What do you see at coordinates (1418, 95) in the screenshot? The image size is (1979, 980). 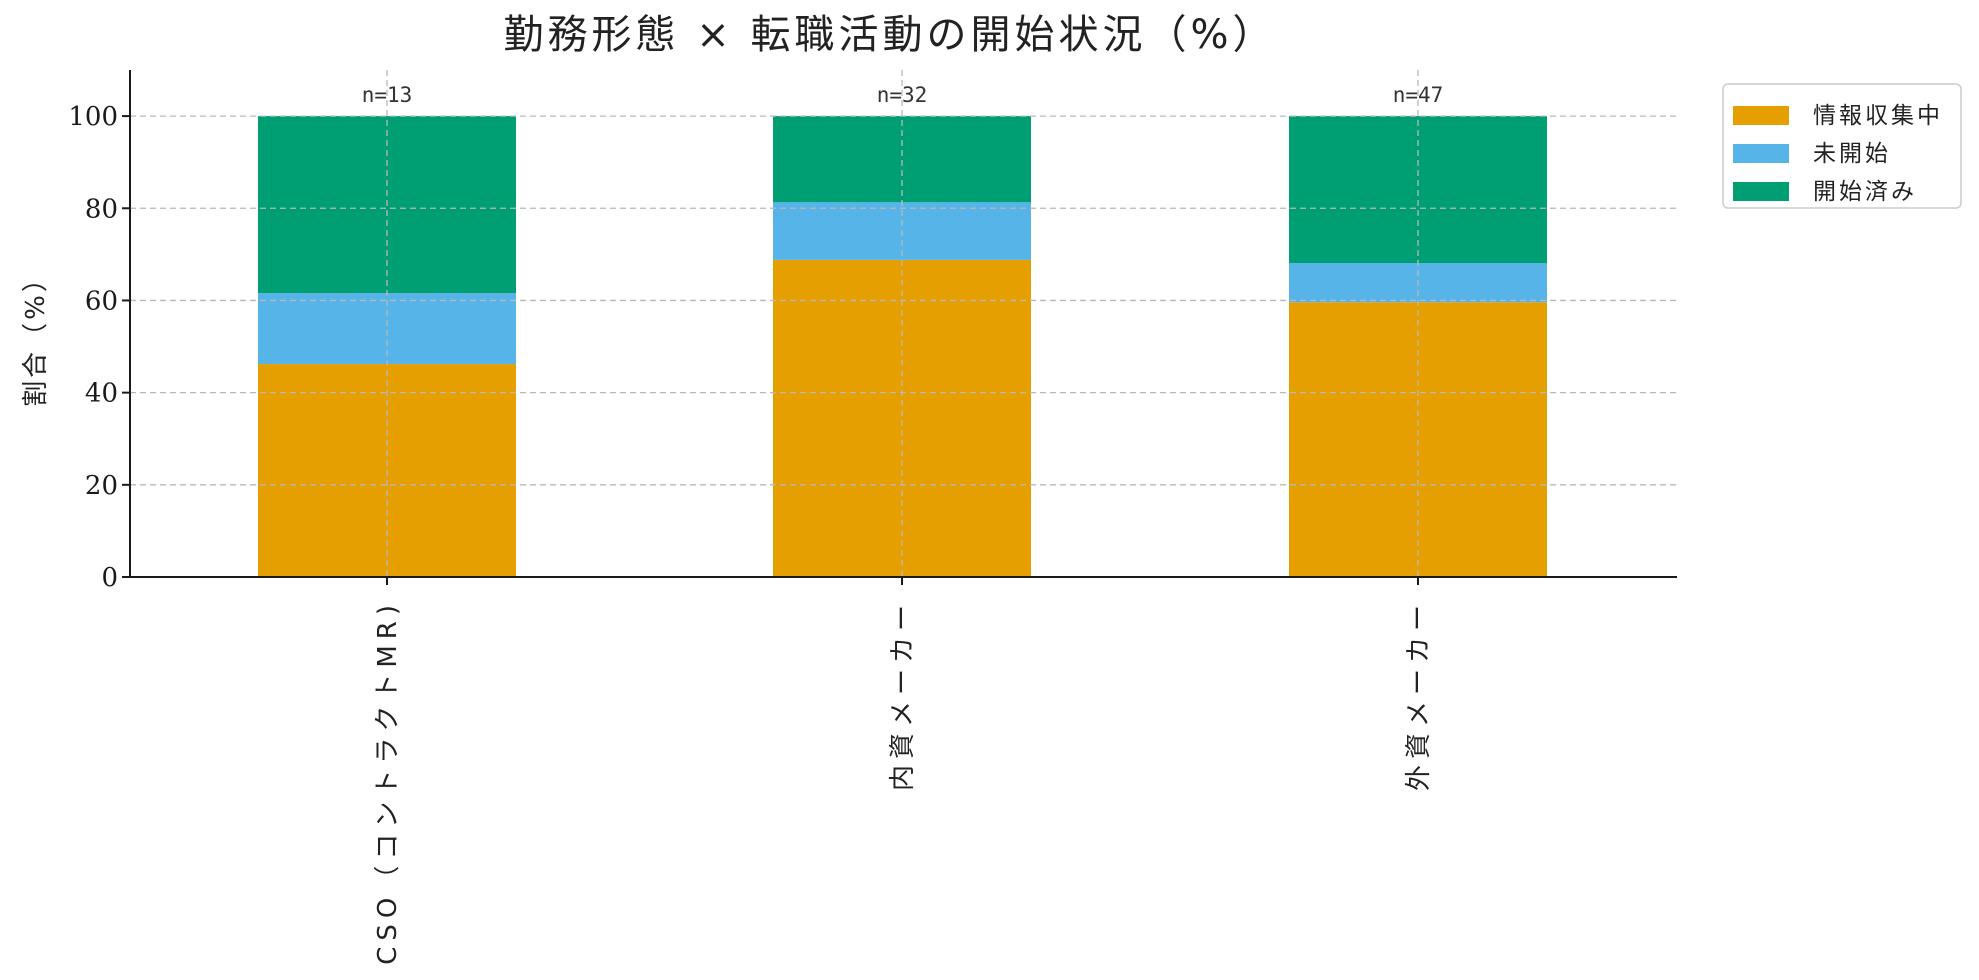 I see `sample-size-label: n=47` at bounding box center [1418, 95].